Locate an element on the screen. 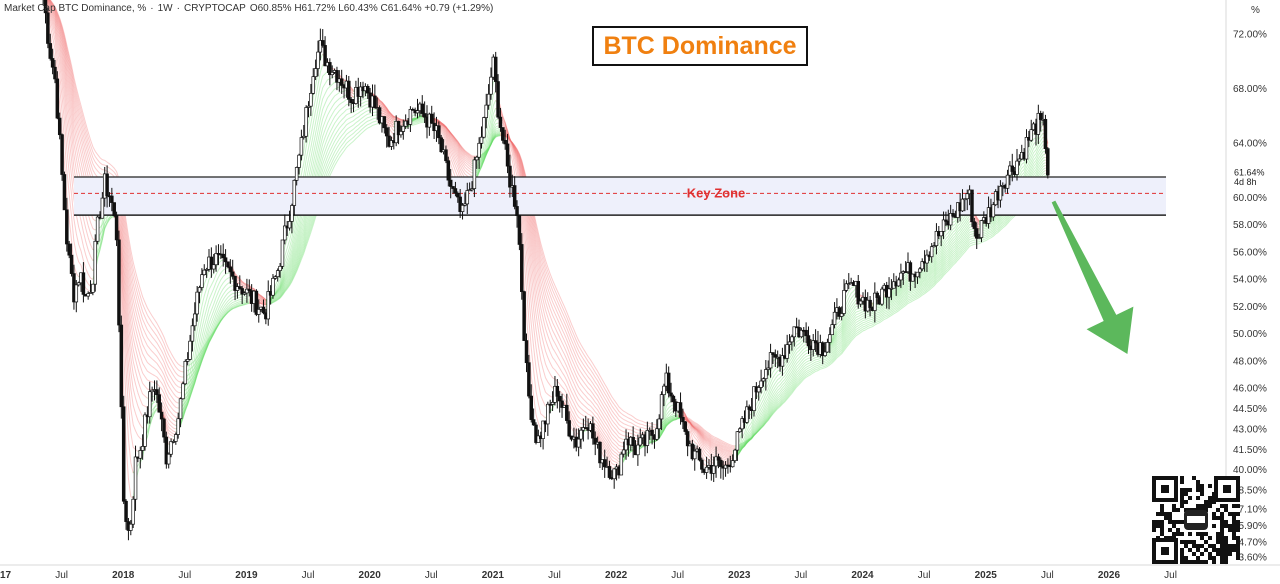 Image resolution: width=1280 pixels, height=584 pixels. symbol-interval: 1W is located at coordinates (165, 8).